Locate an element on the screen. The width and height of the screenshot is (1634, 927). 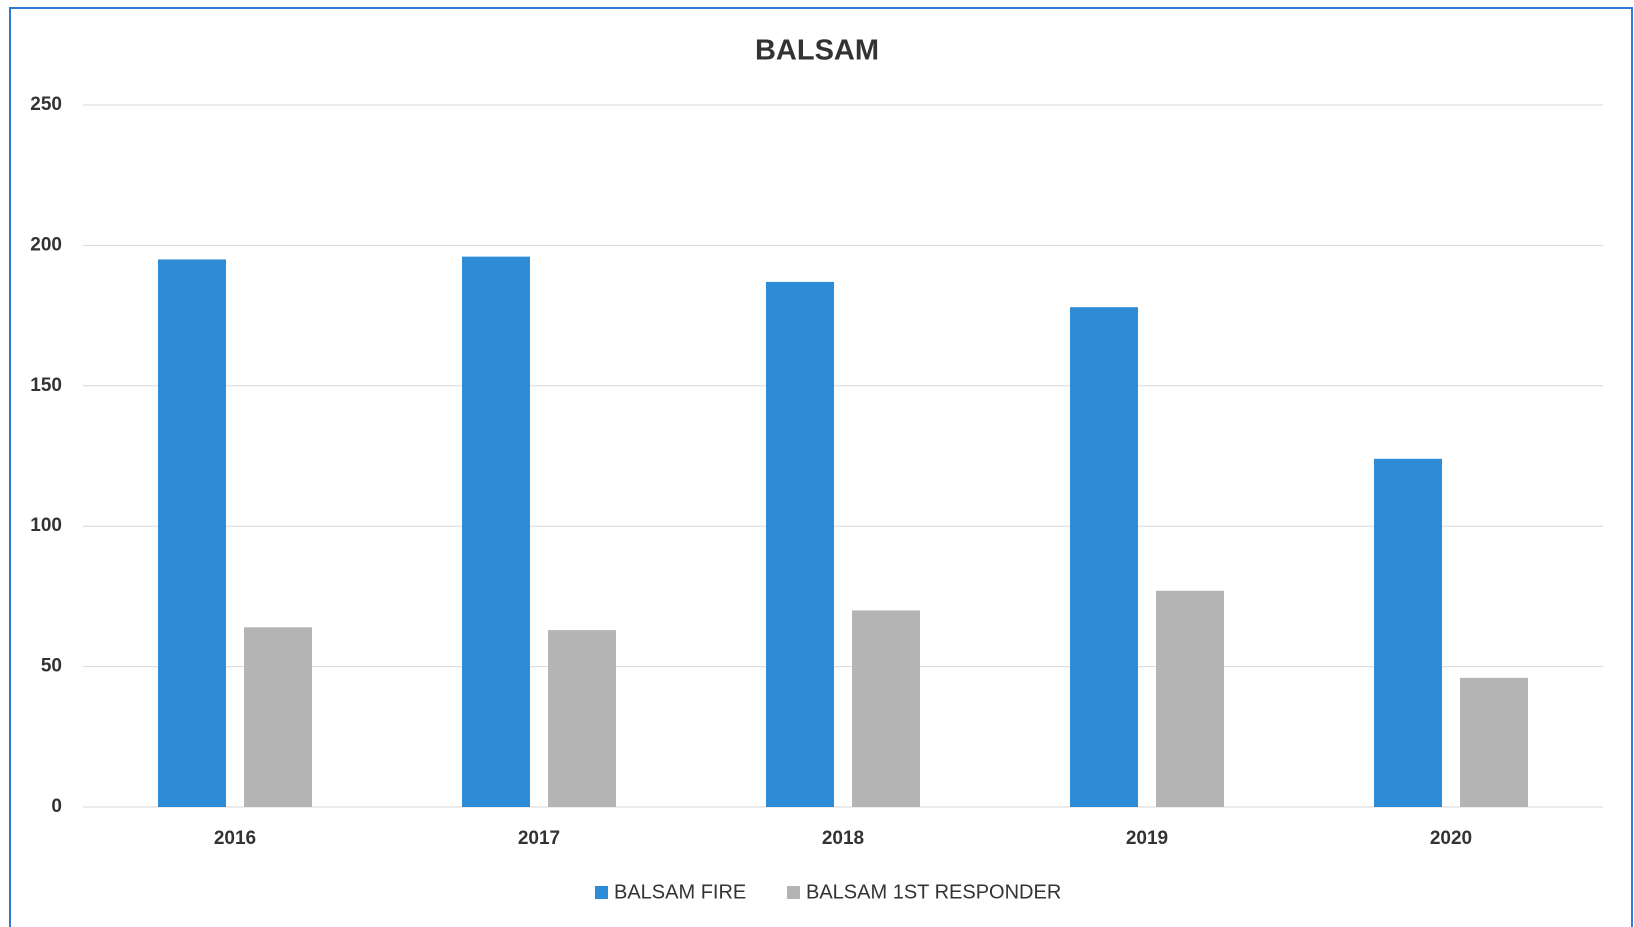
y-tick-label: 250 is located at coordinates (46, 104).